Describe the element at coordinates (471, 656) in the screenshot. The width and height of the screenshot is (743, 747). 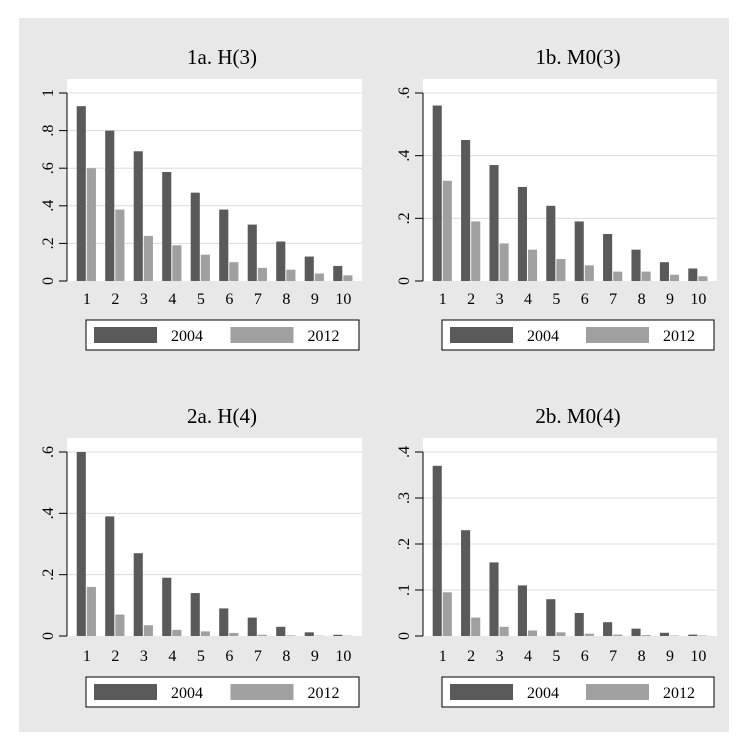
I see `x-tick-label: 2` at that location.